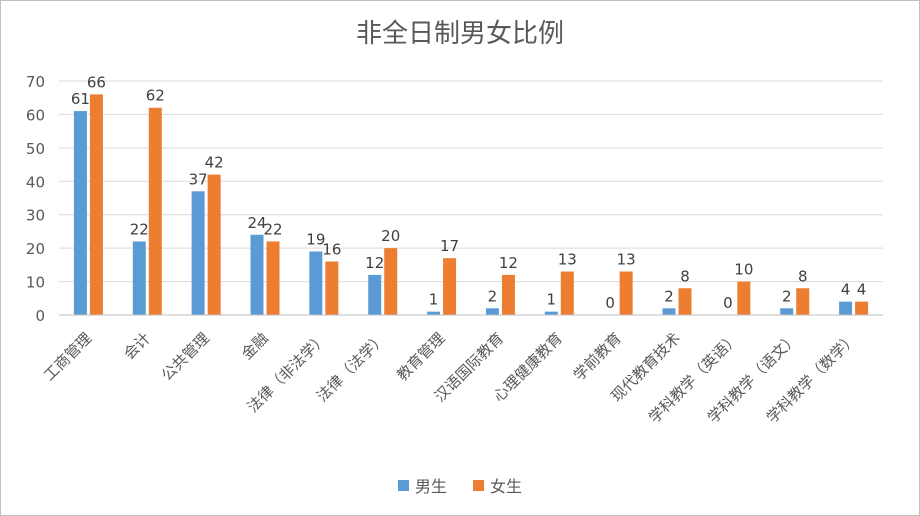 The image size is (920, 516). I want to click on data-label-female: 4, so click(862, 290).